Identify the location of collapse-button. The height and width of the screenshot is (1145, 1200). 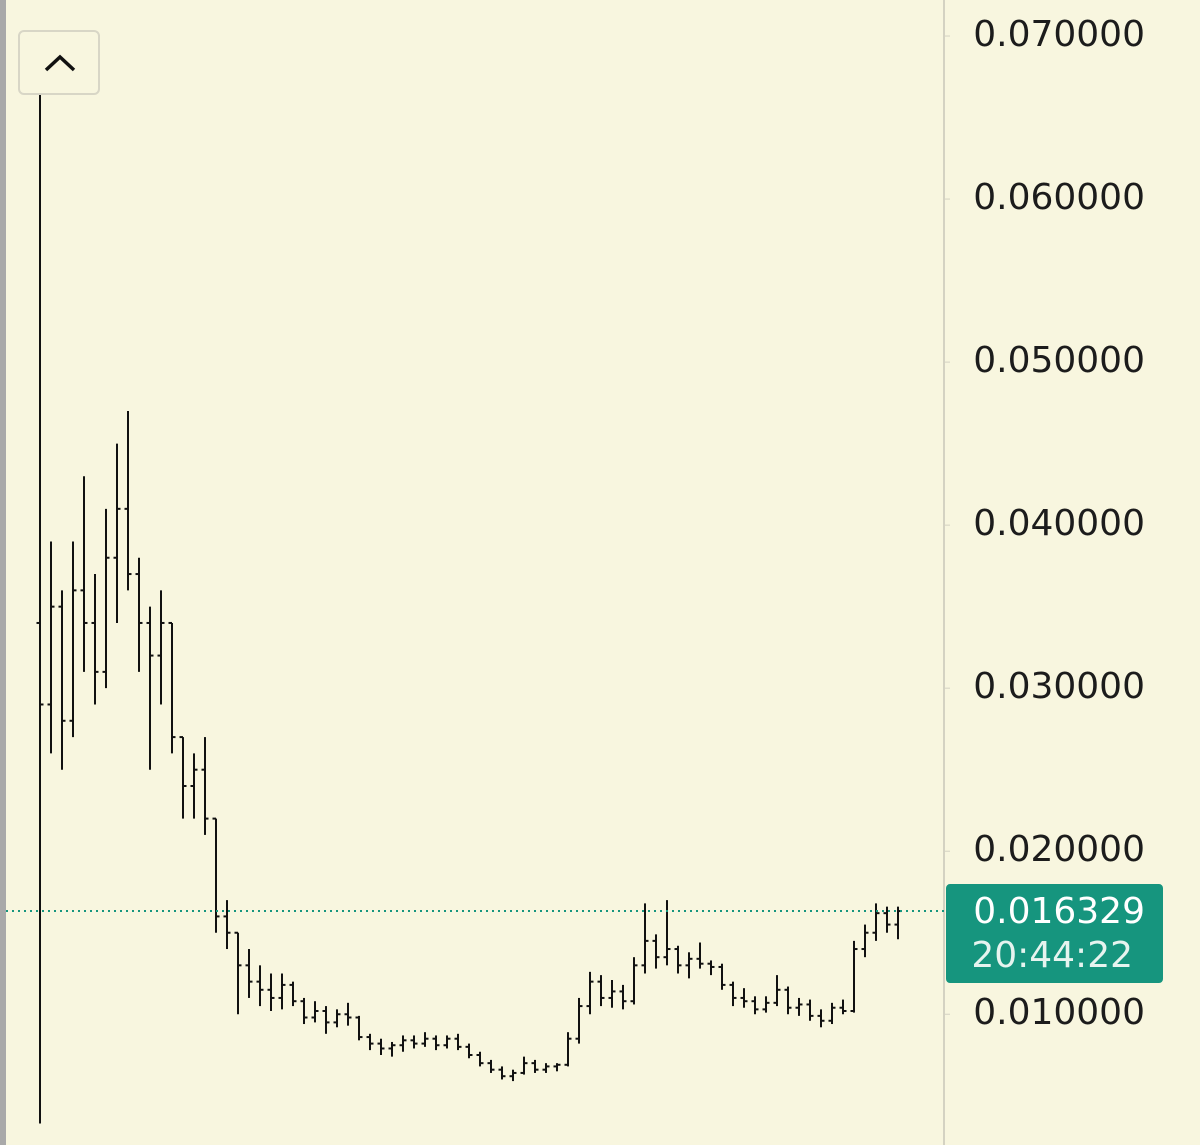
(59, 62).